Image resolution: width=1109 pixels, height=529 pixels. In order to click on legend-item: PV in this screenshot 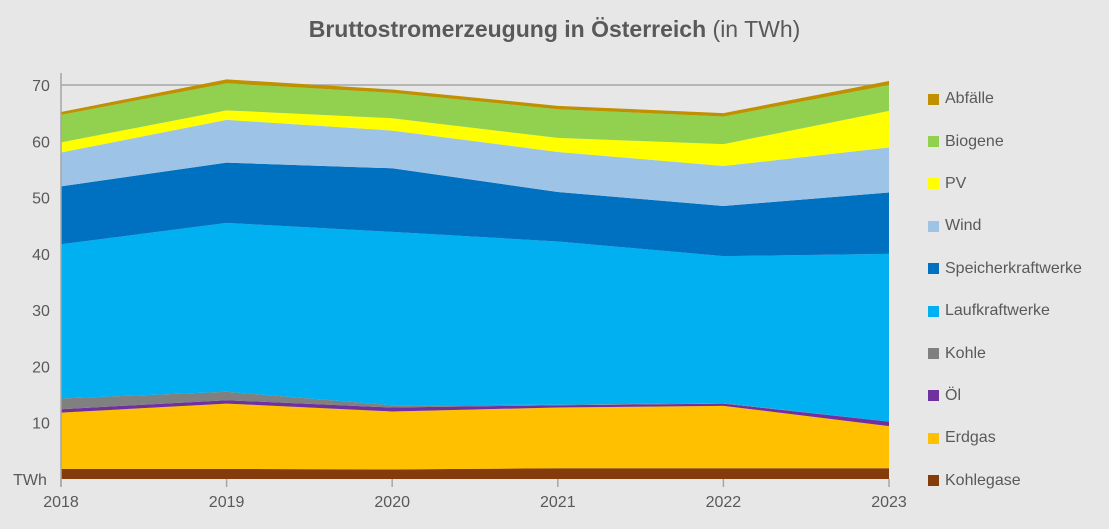, I will do `click(1005, 184)`.